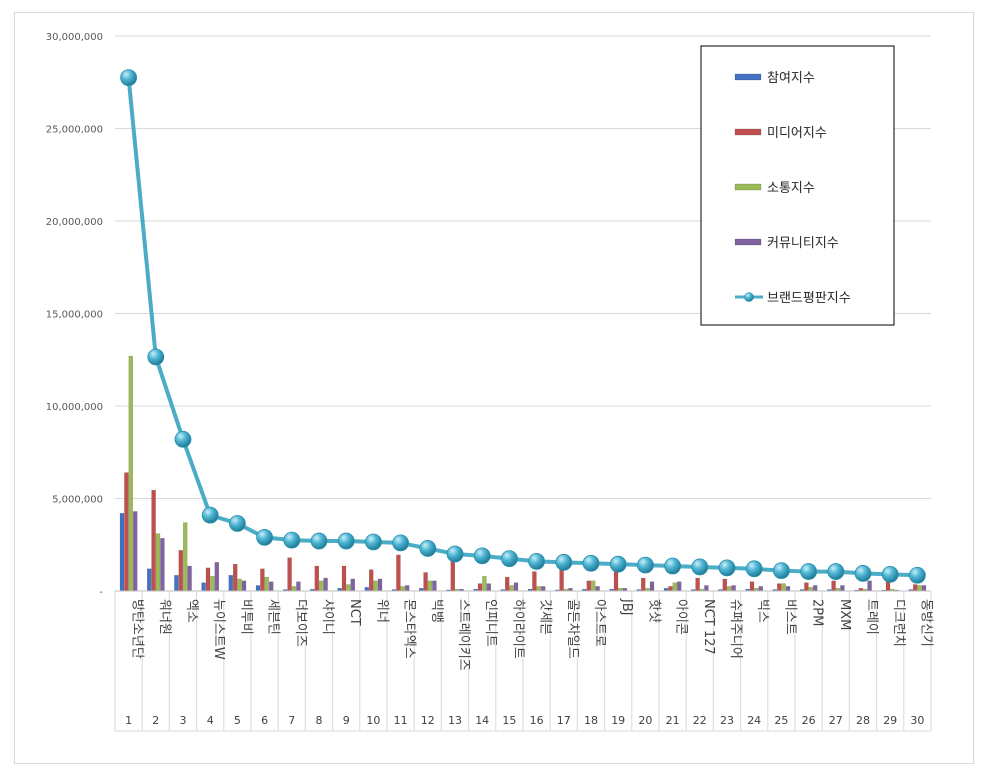  Describe the element at coordinates (291, 720) in the screenshot. I see `rank-label: 7` at that location.